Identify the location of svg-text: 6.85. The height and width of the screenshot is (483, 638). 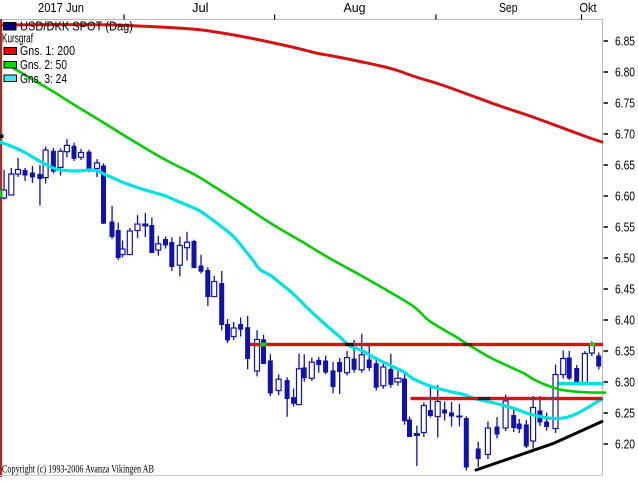
(625, 42).